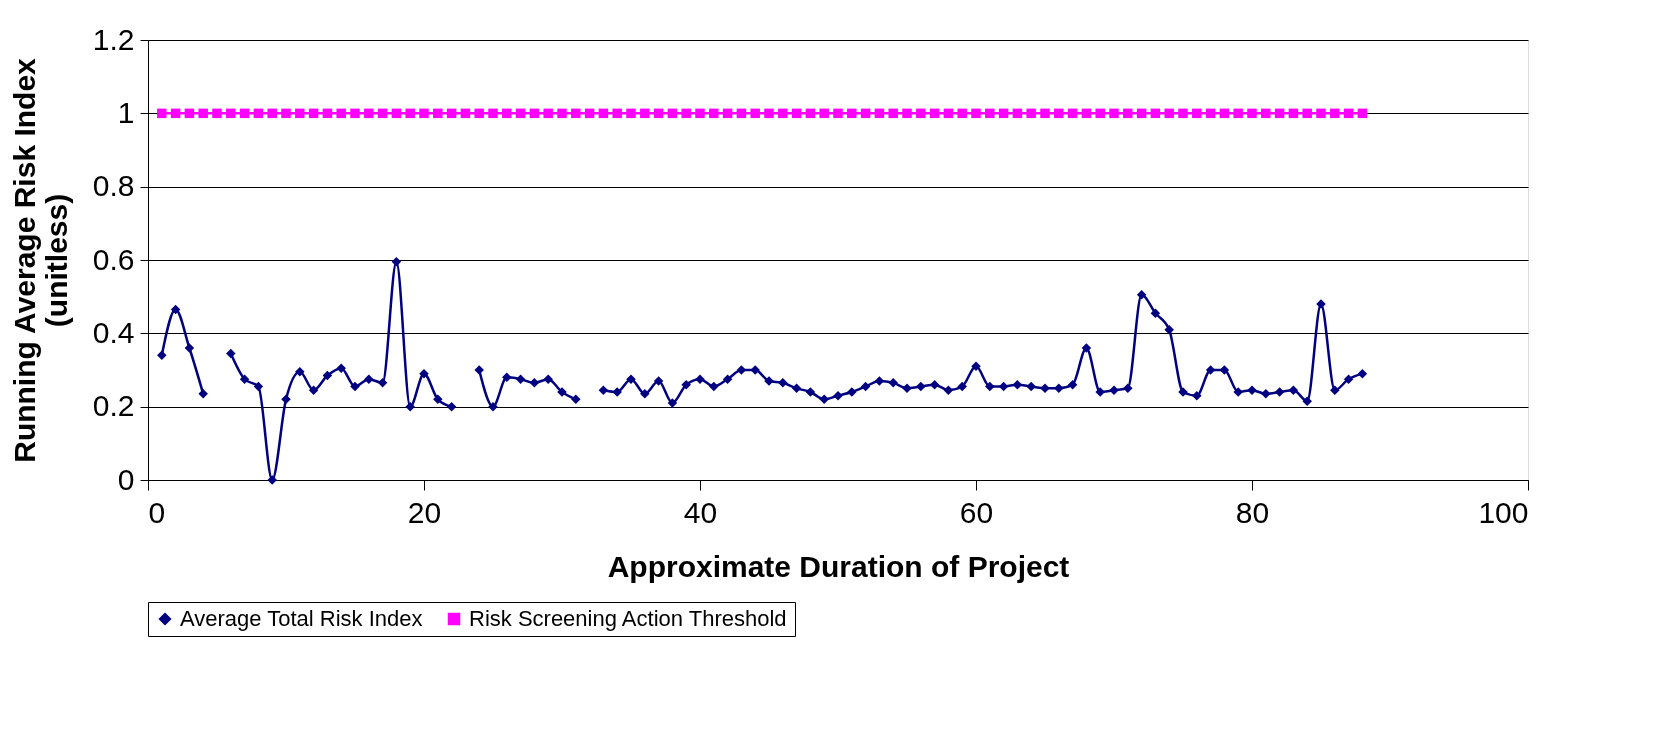 The height and width of the screenshot is (738, 1657). Describe the element at coordinates (1252, 512) in the screenshot. I see `x-tick-label: 80` at that location.